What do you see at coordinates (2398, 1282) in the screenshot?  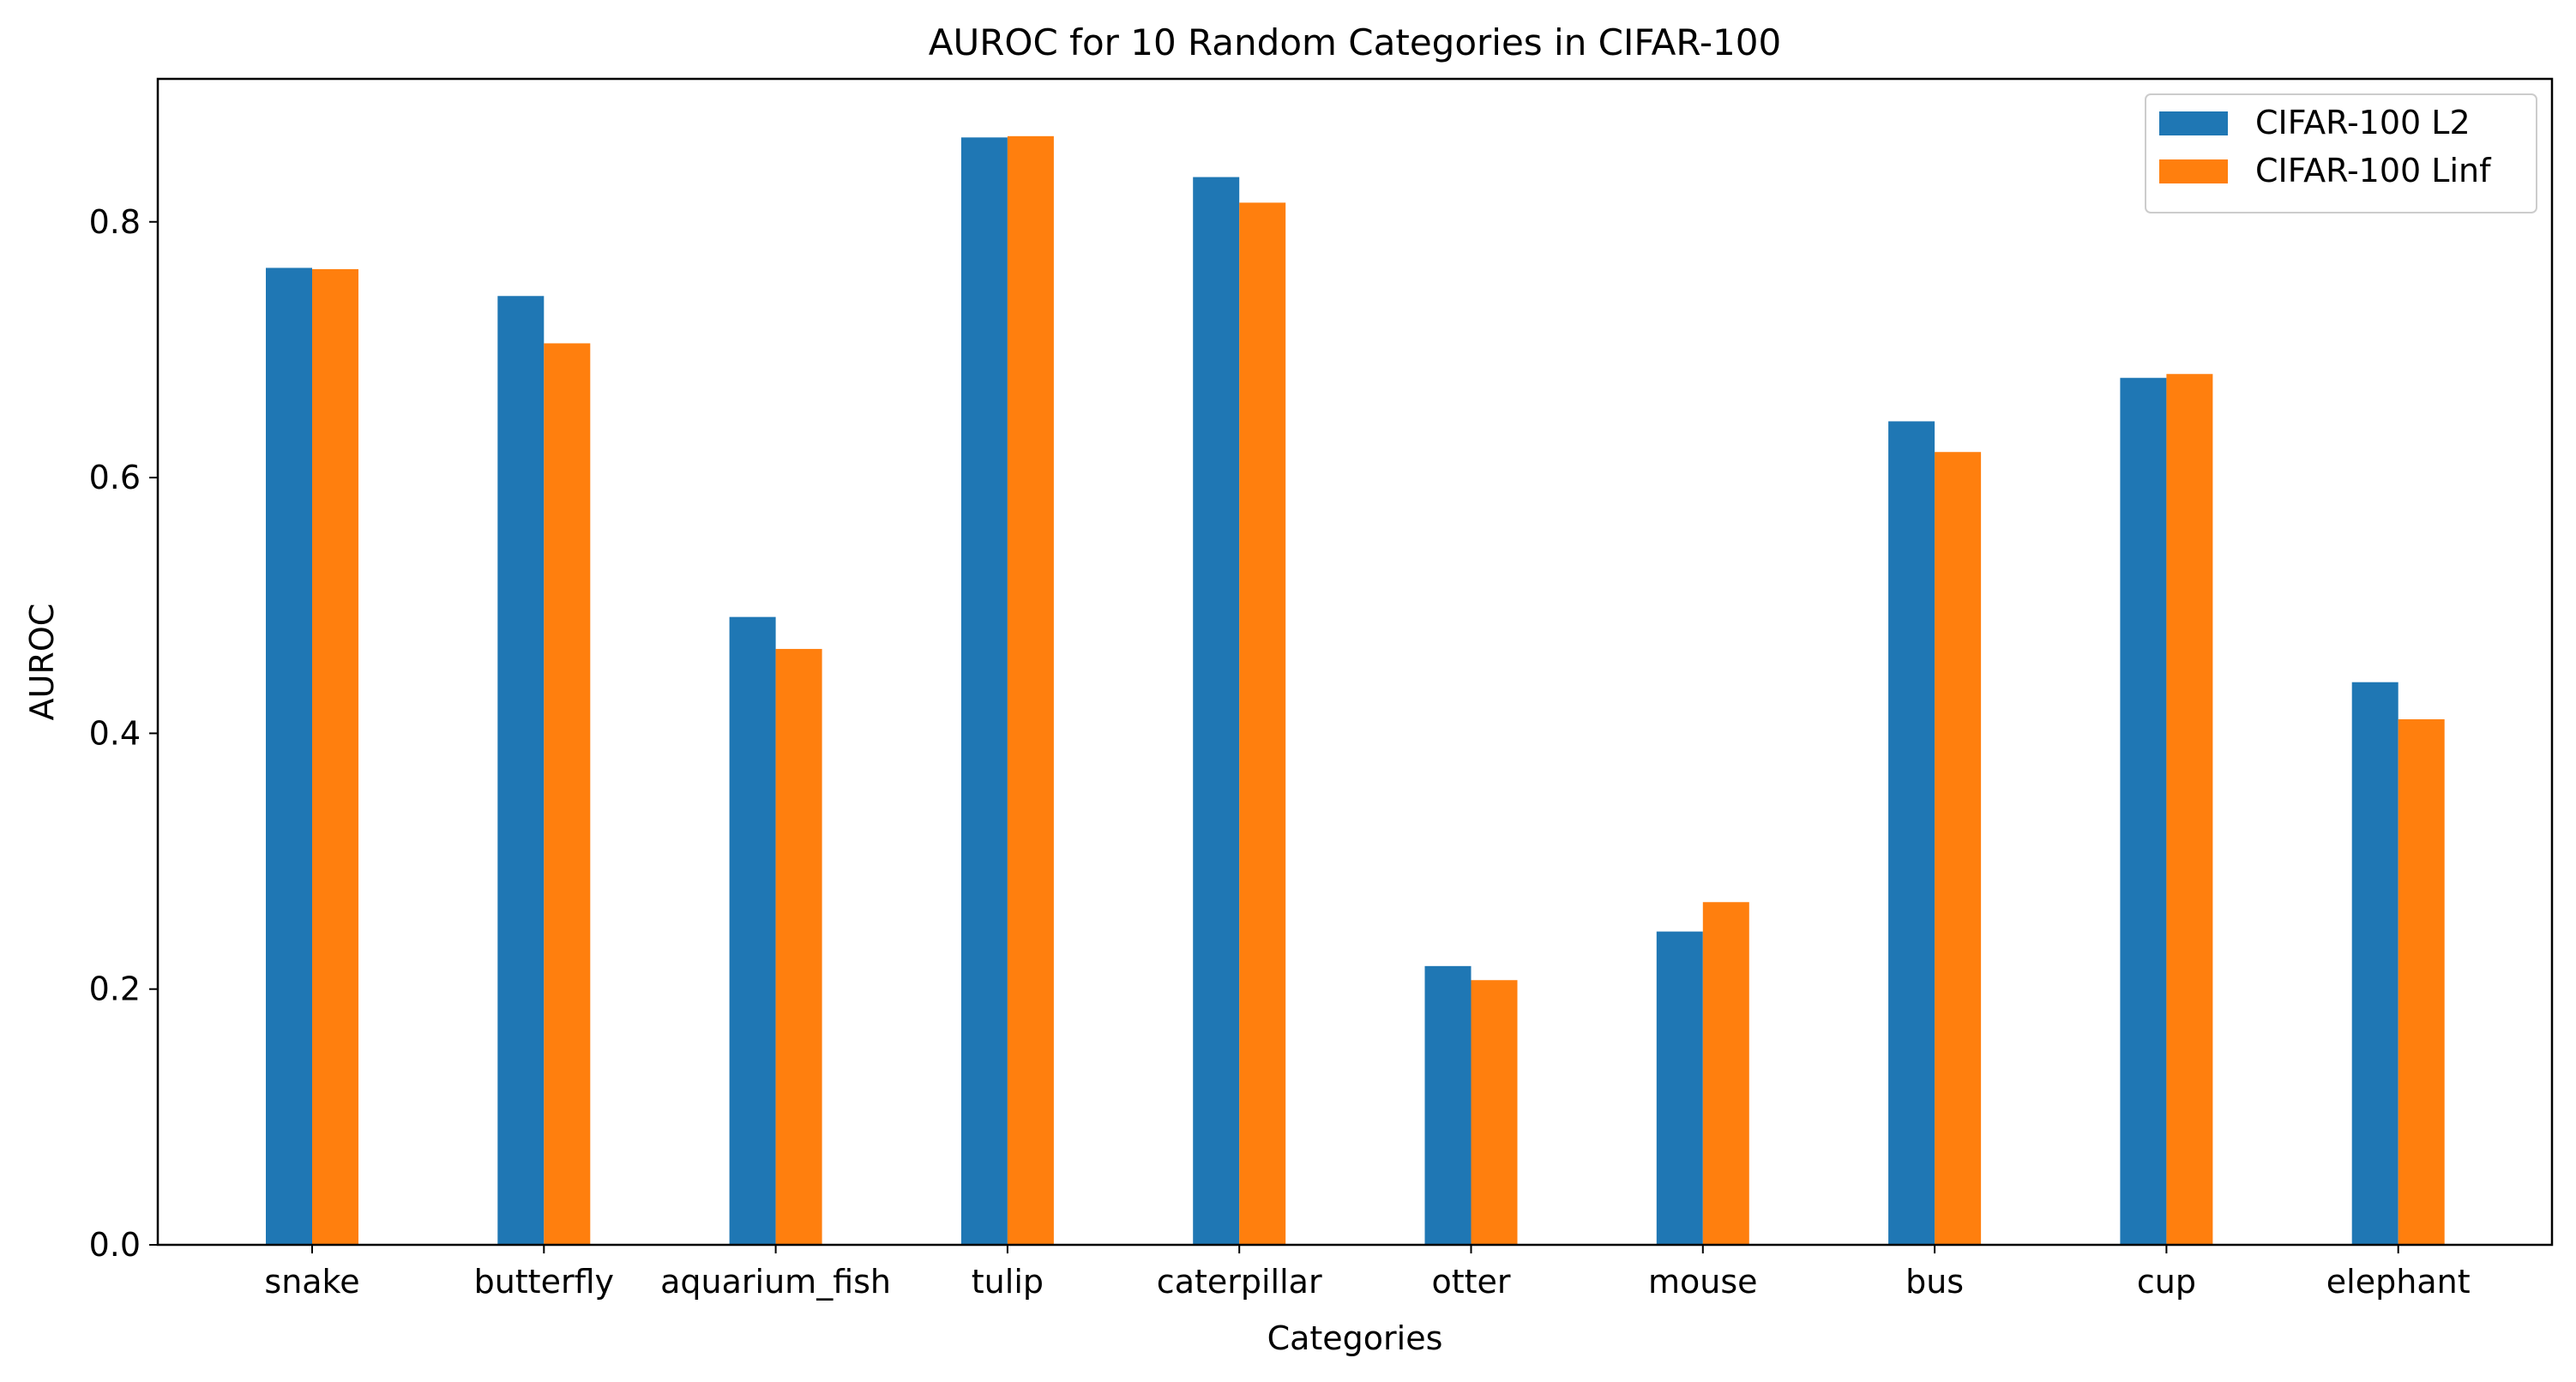 I see `x-tick-label: elephant` at bounding box center [2398, 1282].